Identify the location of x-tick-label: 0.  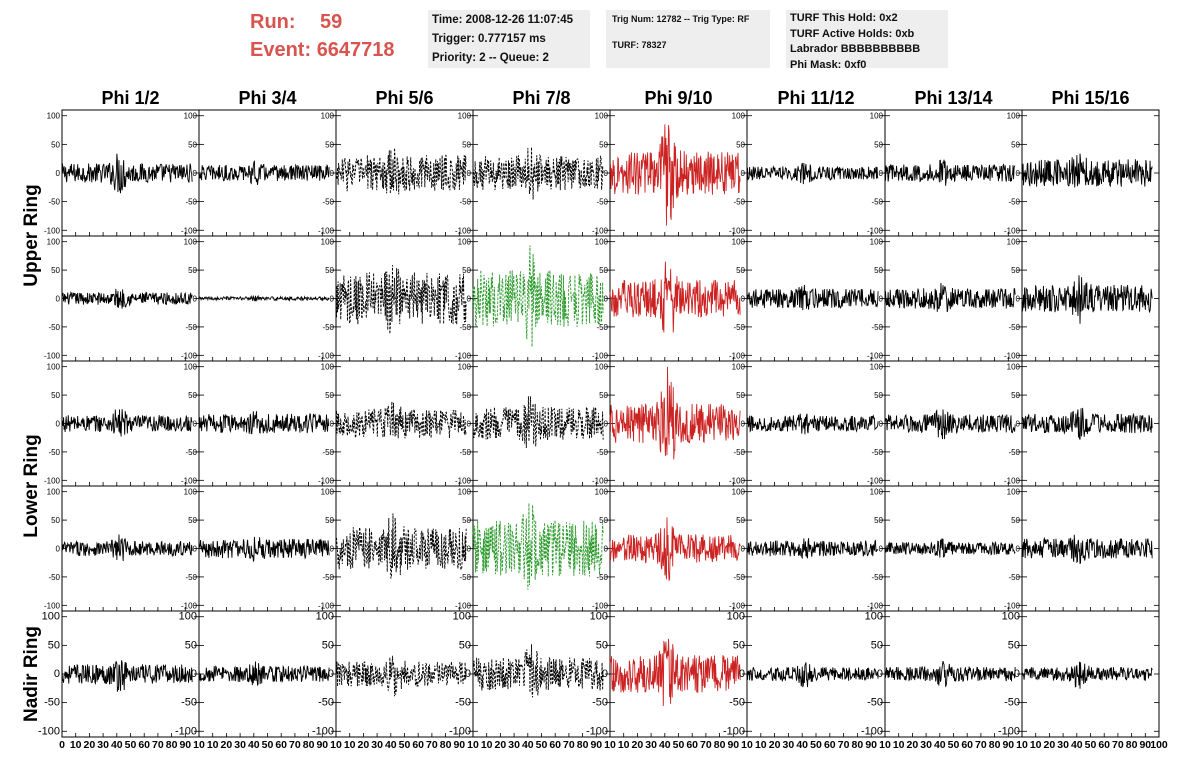
(62, 745).